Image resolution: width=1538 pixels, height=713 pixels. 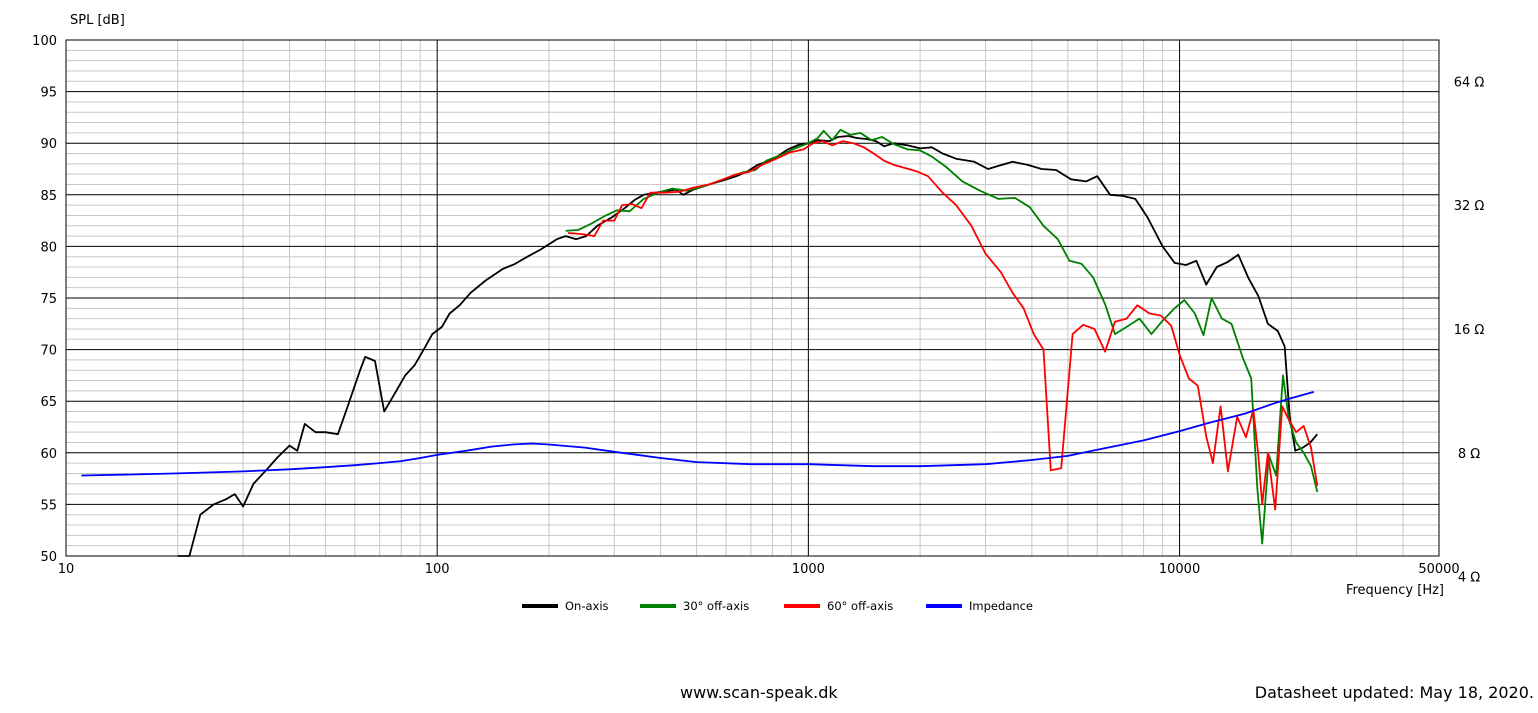 What do you see at coordinates (48, 247) in the screenshot?
I see `y-tick-label: 80` at bounding box center [48, 247].